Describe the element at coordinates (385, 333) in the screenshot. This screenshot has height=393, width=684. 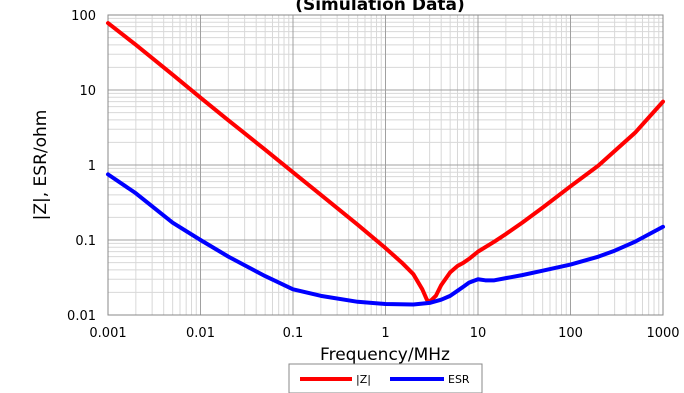
I see `x-tick-label: 1` at that location.